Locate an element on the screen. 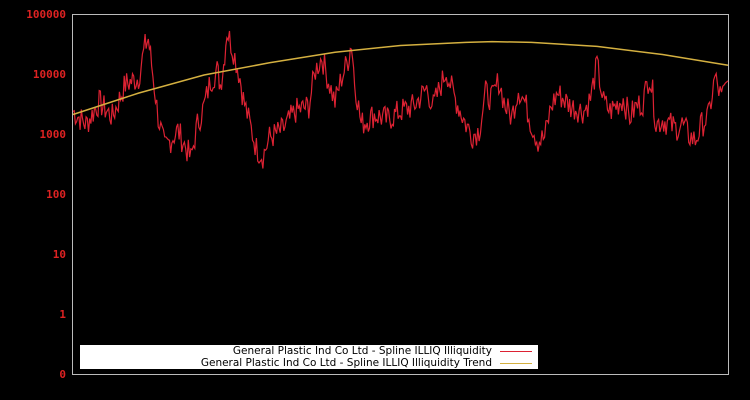 This screenshot has width=750, height=400. y-tick-100000: 100000 is located at coordinates (46, 14).